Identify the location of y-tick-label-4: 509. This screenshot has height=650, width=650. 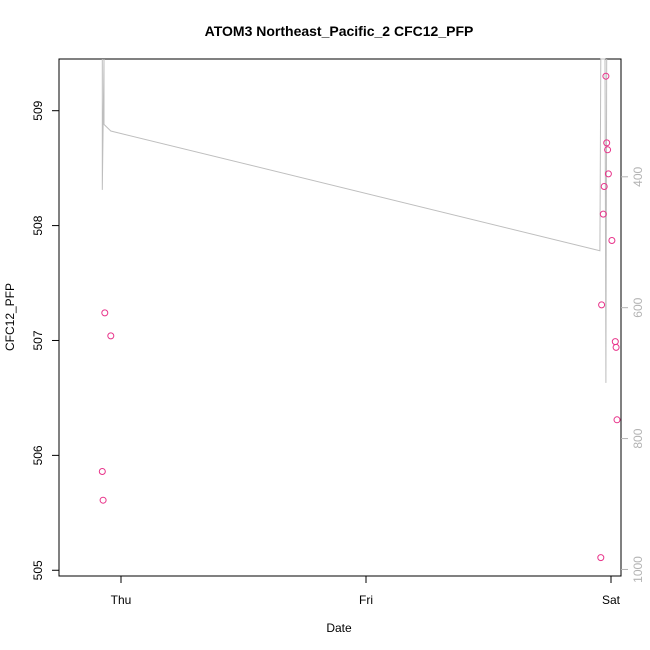
(38, 110).